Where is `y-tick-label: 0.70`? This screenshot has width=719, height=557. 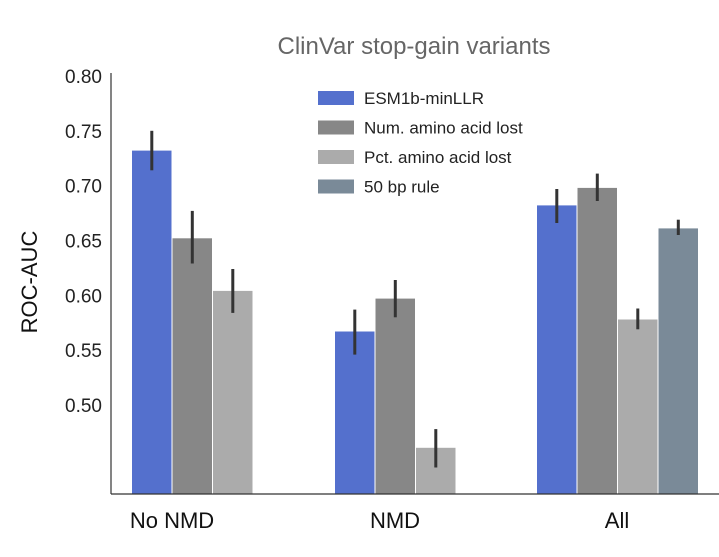 y-tick-label: 0.70 is located at coordinates (83, 187).